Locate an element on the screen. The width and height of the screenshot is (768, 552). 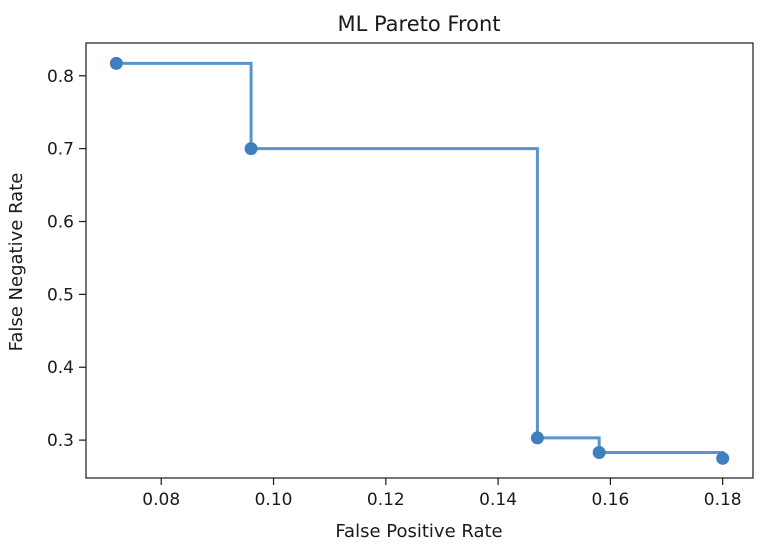
y-tick-label-0: 0.3 is located at coordinates (60, 441).